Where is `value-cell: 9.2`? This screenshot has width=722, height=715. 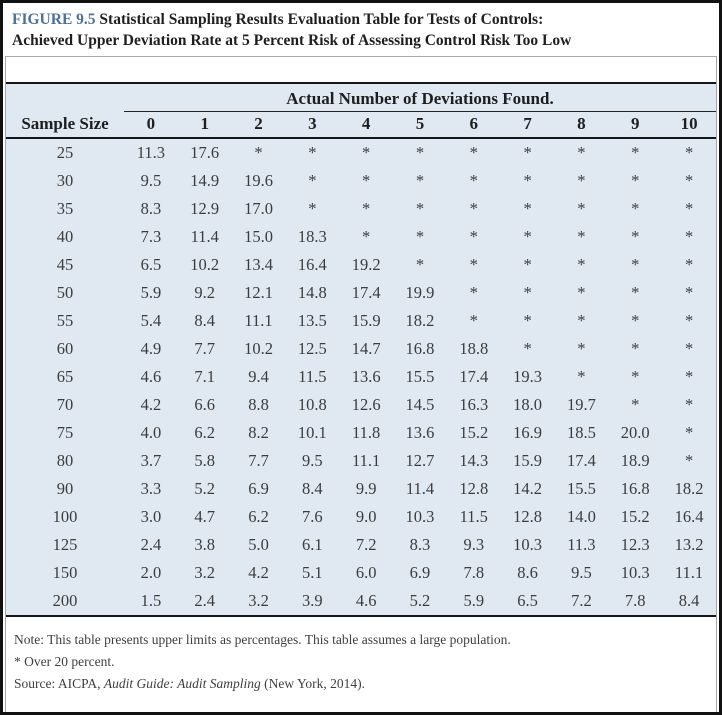 value-cell: 9.2 is located at coordinates (205, 292).